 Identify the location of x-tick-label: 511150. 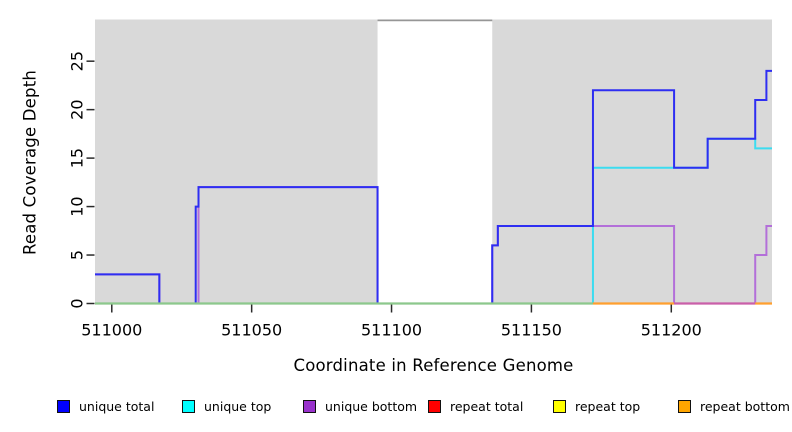
(531, 330).